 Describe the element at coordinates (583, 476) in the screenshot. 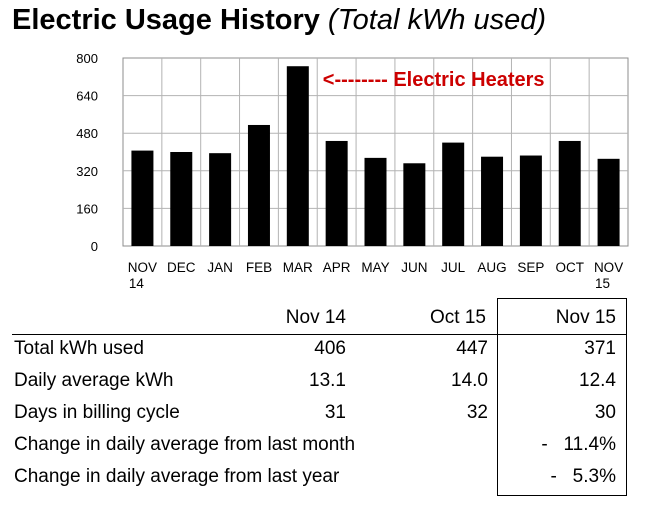

I see `row-value-nov15: - 5.3%` at that location.